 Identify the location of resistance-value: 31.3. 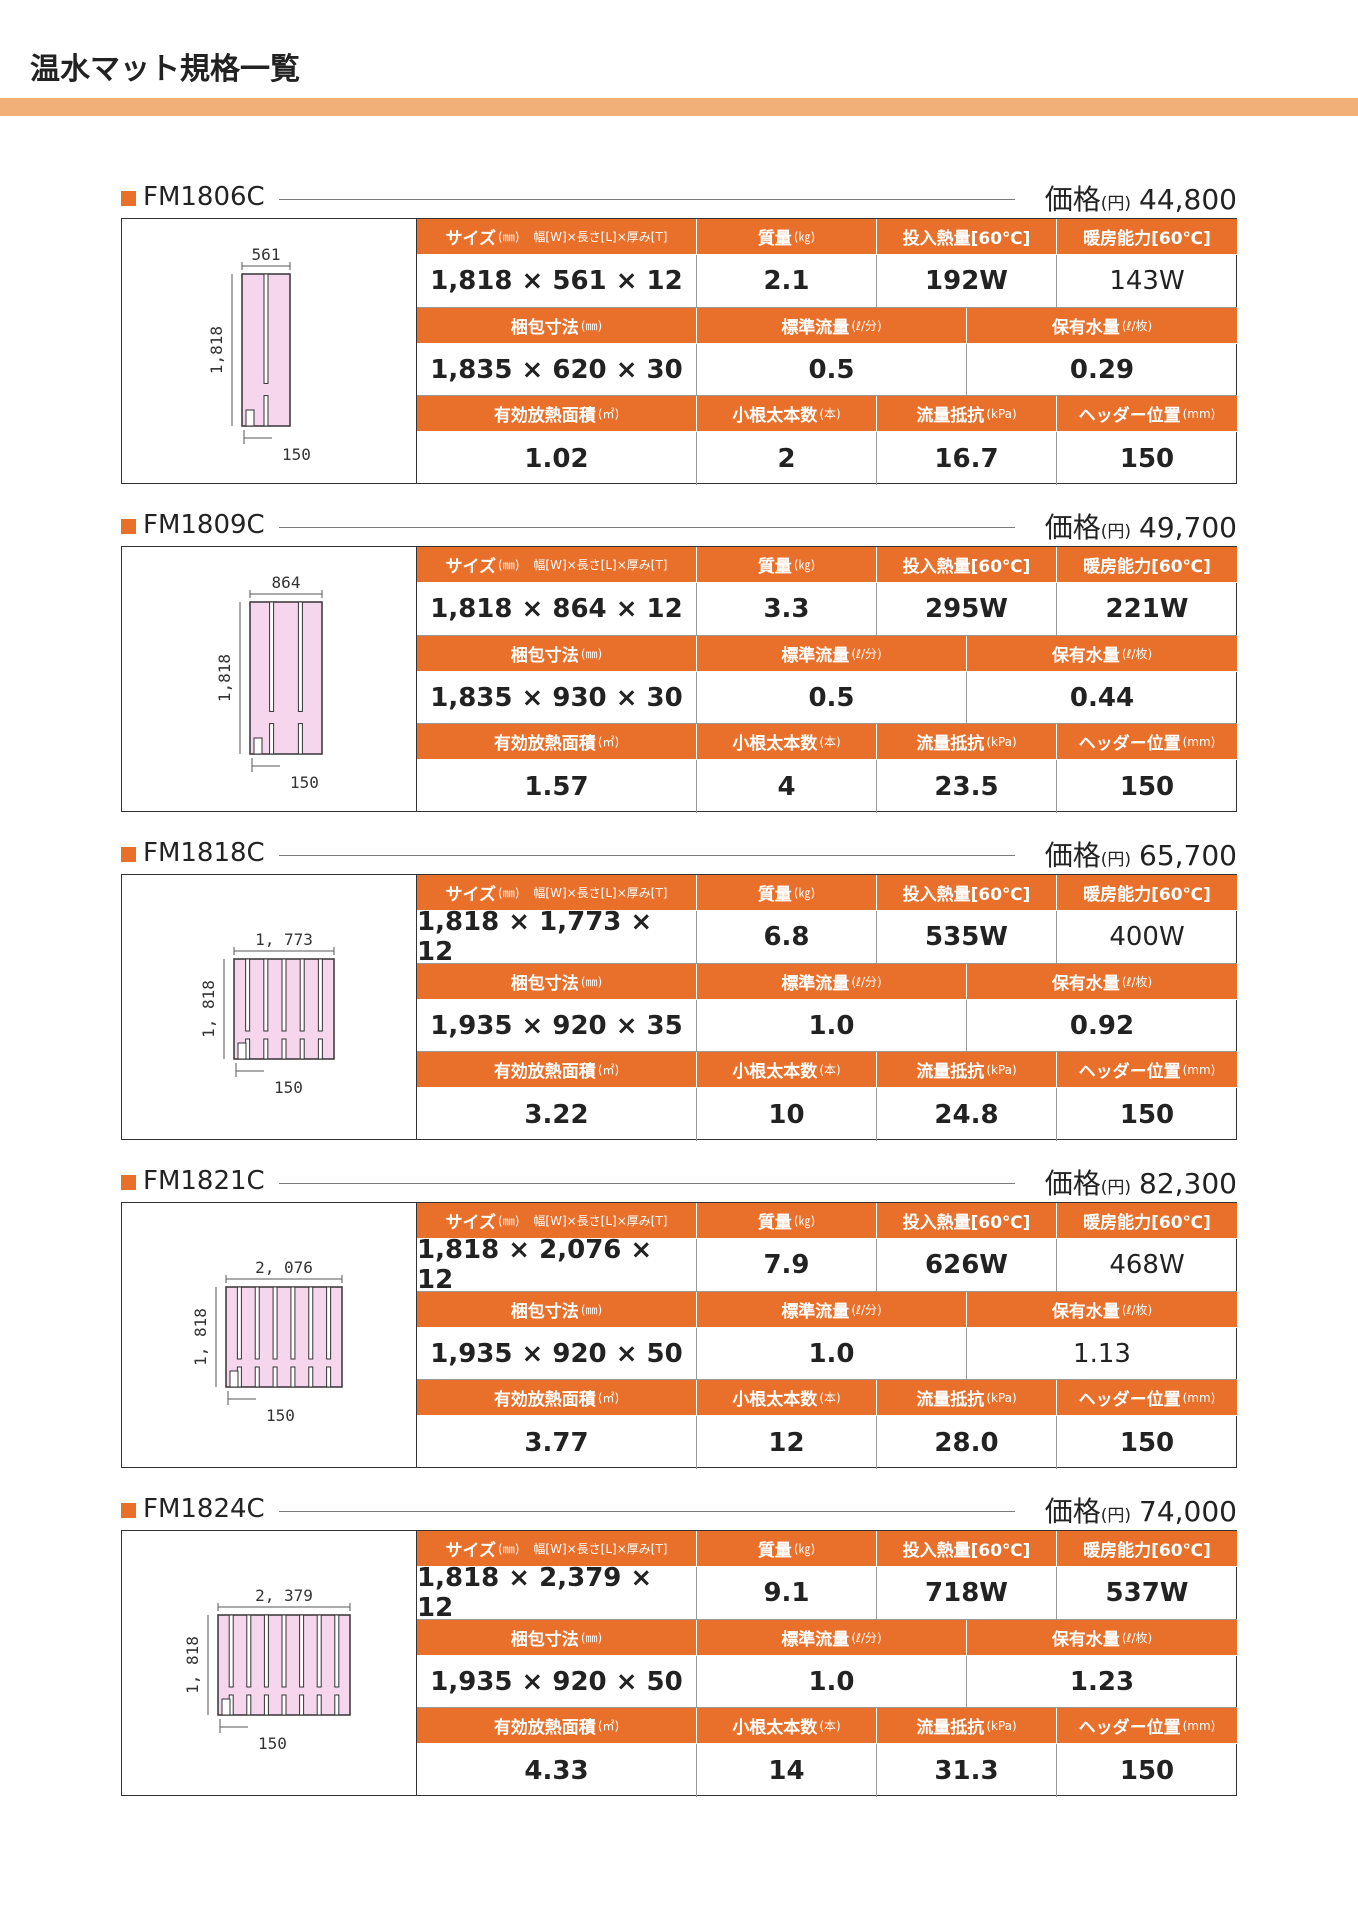
(967, 1770).